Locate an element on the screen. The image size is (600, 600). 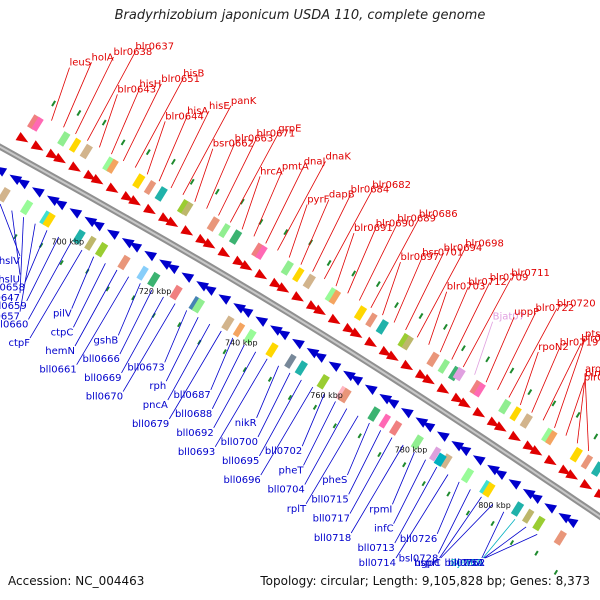
gene-label: bll0687 is located at coordinates (191, 395).